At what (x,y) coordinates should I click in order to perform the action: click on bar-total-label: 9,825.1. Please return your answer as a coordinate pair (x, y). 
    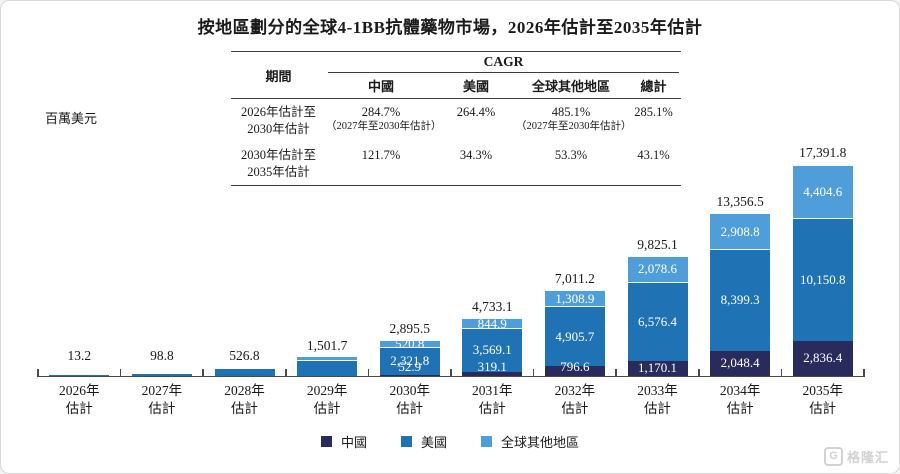
    Looking at the image, I should click on (657, 244).